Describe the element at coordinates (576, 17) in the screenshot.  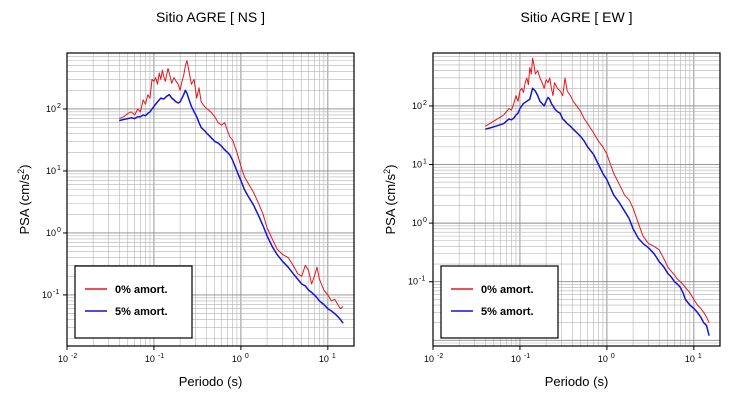
I see `chart-title: Sitio AGRE [ EW ]` at that location.